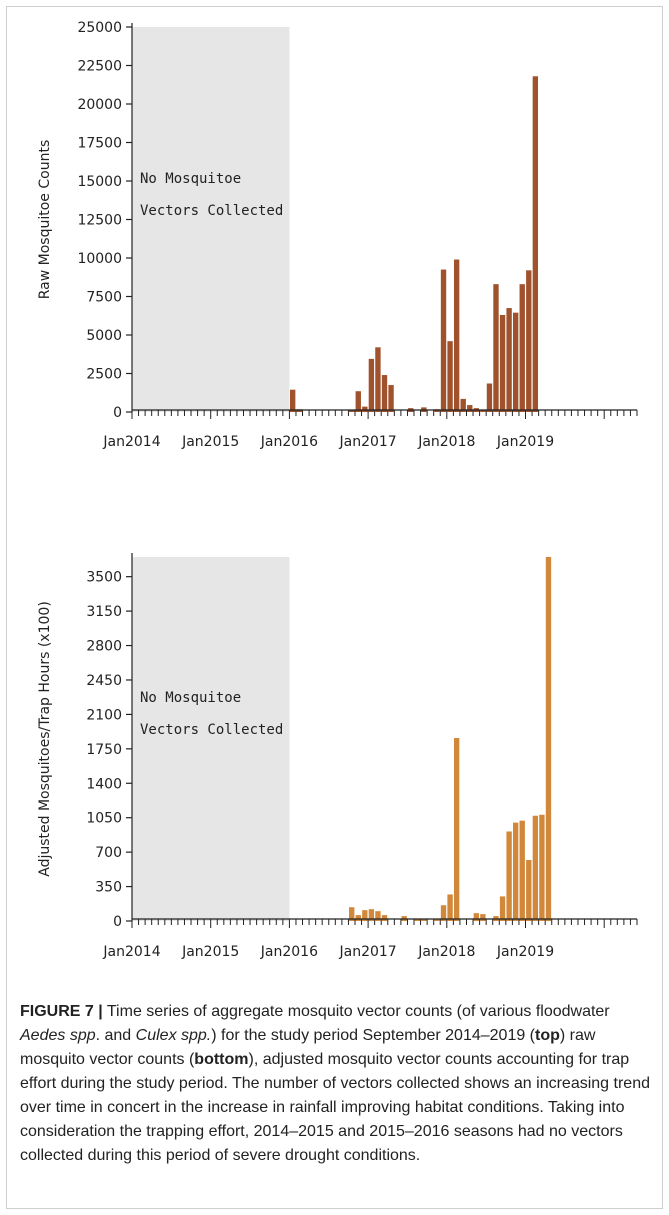 The width and height of the screenshot is (669, 1215). I want to click on c2-xtick-label-2019: Jan2019, so click(525, 952).